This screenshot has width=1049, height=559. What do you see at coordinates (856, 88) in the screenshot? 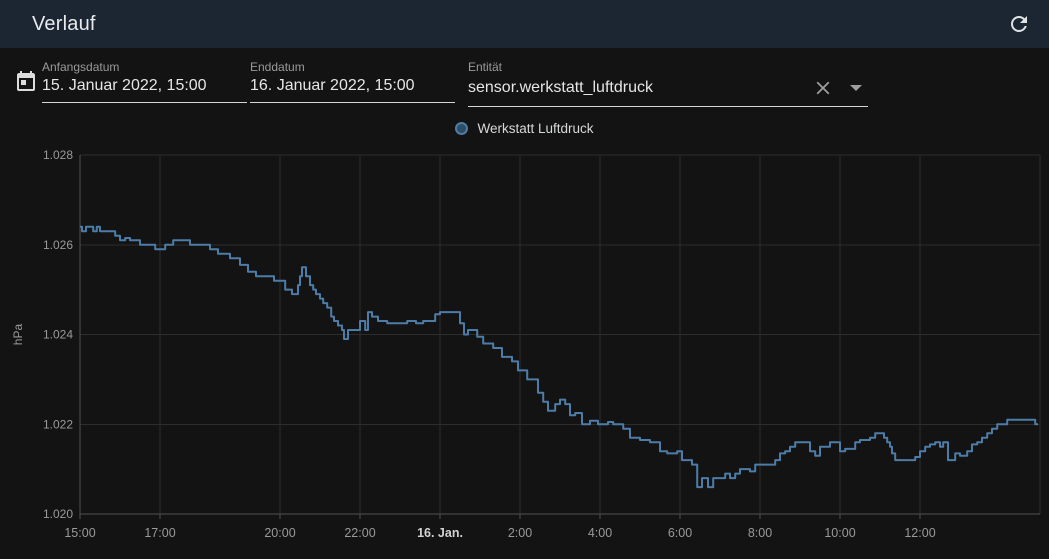
I see `chevron-down-icon` at bounding box center [856, 88].